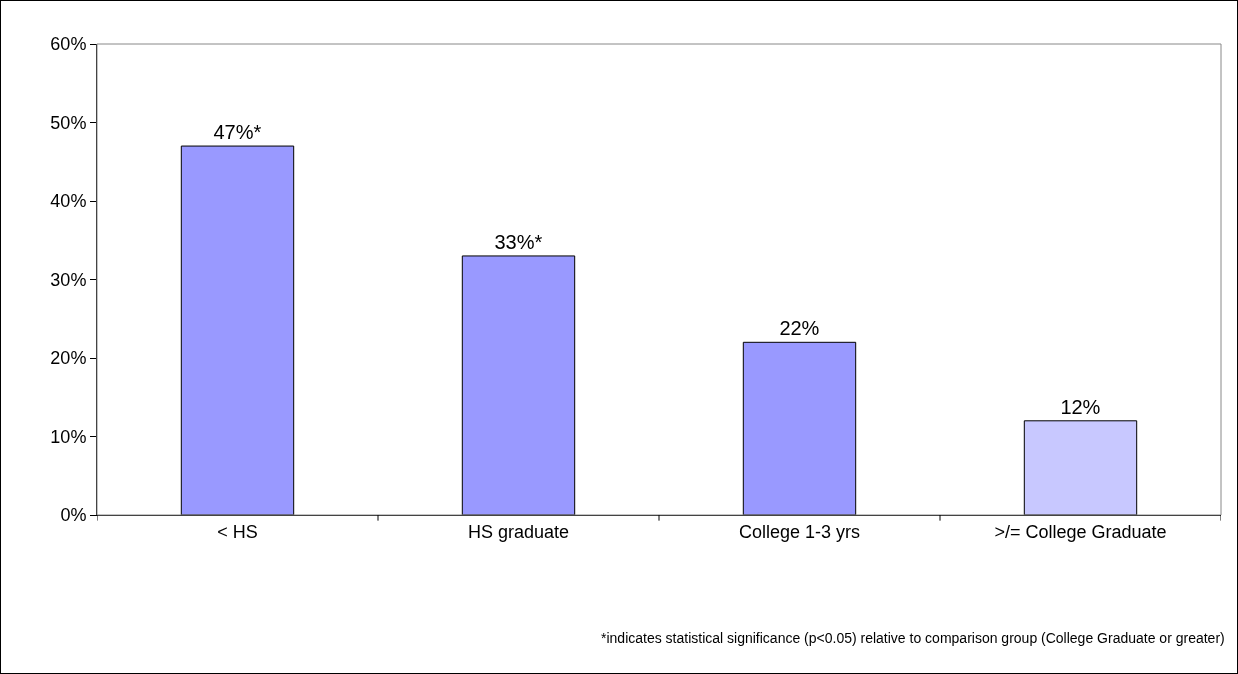  I want to click on y-tick-label: 60%, so click(68, 44).